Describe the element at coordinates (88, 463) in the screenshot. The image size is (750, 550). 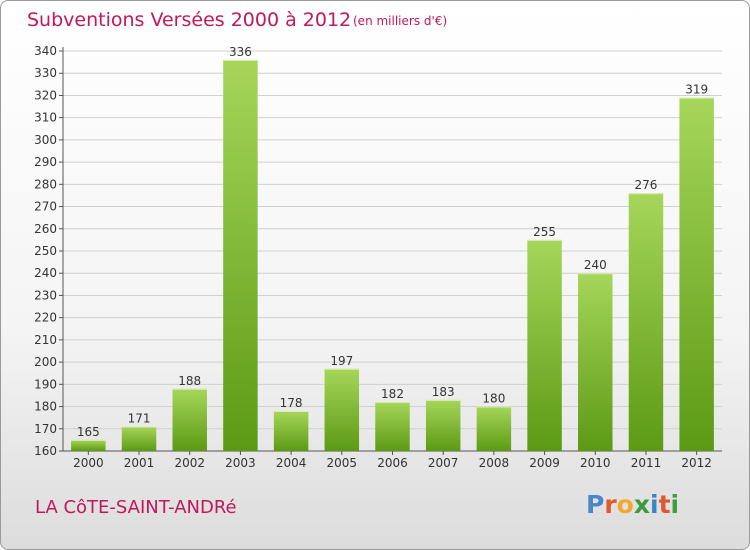
I see `x-tick-label: 2000` at that location.